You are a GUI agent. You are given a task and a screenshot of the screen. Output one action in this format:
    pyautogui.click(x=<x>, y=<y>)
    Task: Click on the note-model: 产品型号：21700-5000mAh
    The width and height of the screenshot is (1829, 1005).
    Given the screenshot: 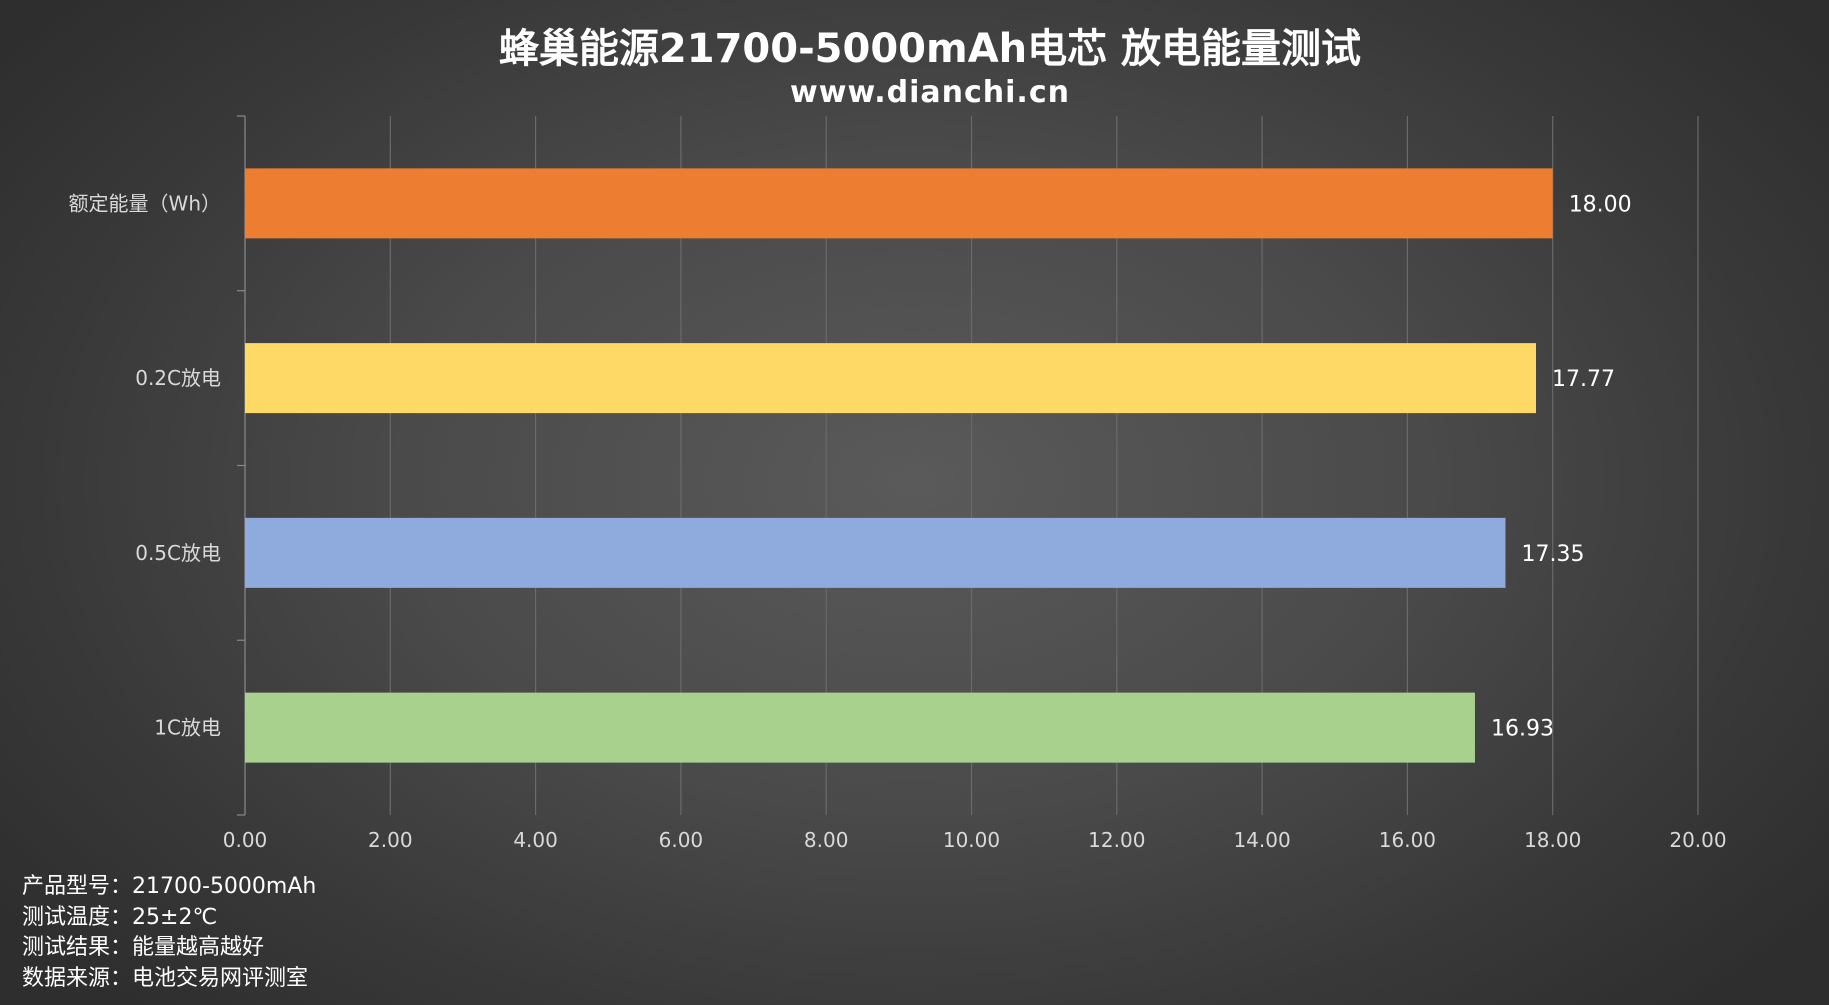 What is the action you would take?
    pyautogui.click(x=169, y=887)
    